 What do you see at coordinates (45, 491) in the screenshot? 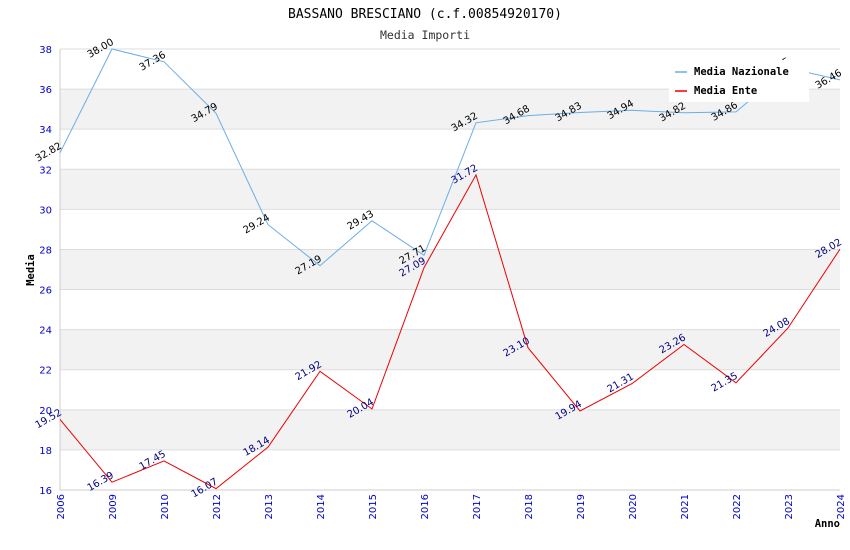
I see `y-tick-label: 16` at bounding box center [45, 491].